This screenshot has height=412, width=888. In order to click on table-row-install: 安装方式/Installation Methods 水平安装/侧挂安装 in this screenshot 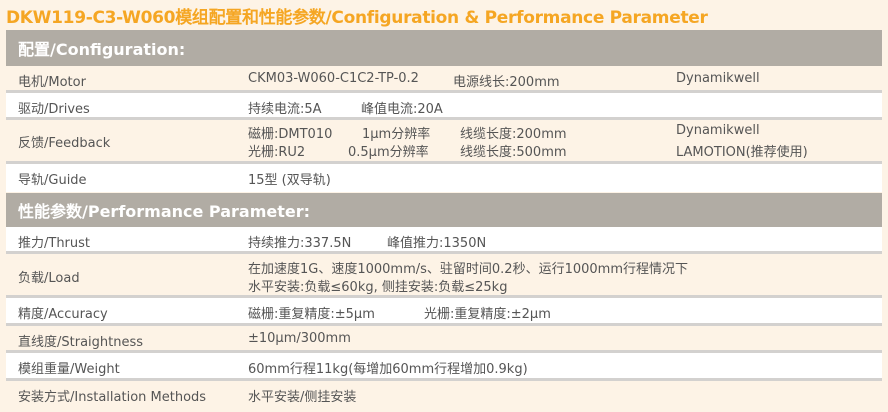, I will do `click(444, 395)`.